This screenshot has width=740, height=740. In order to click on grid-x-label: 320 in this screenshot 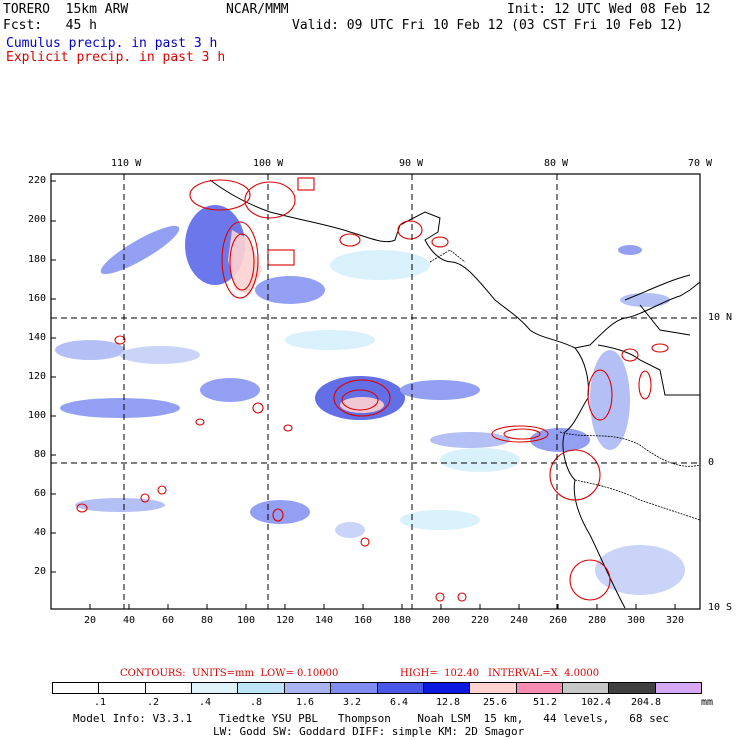, I will do `click(675, 620)`.